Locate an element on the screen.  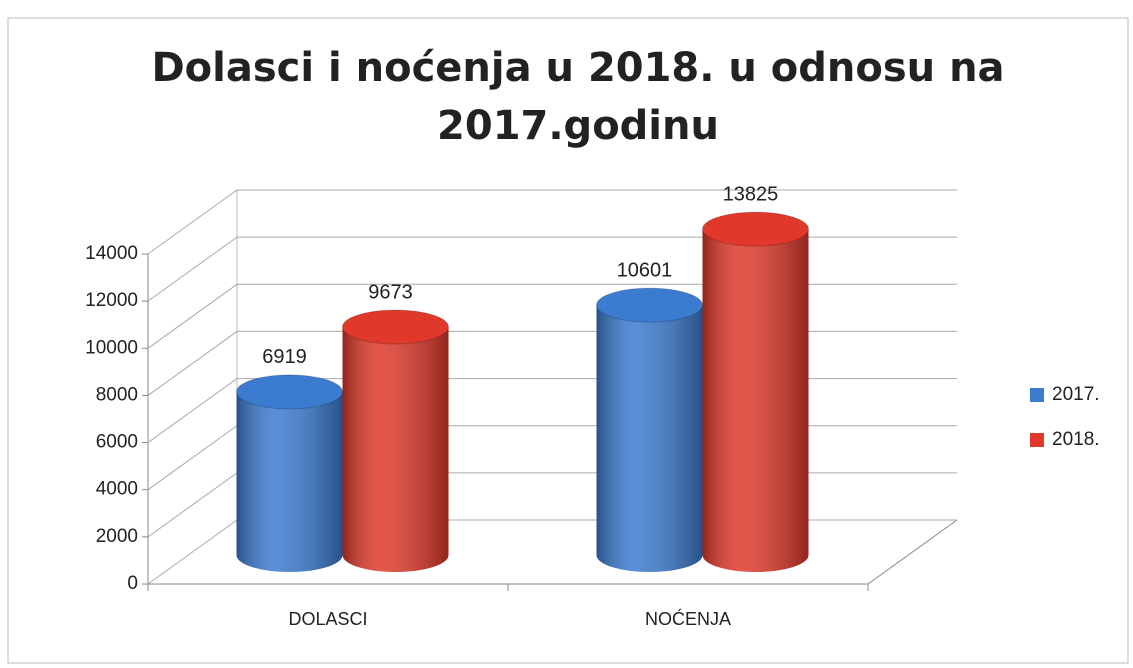
chart-title: 2017.godinu is located at coordinates (578, 126).